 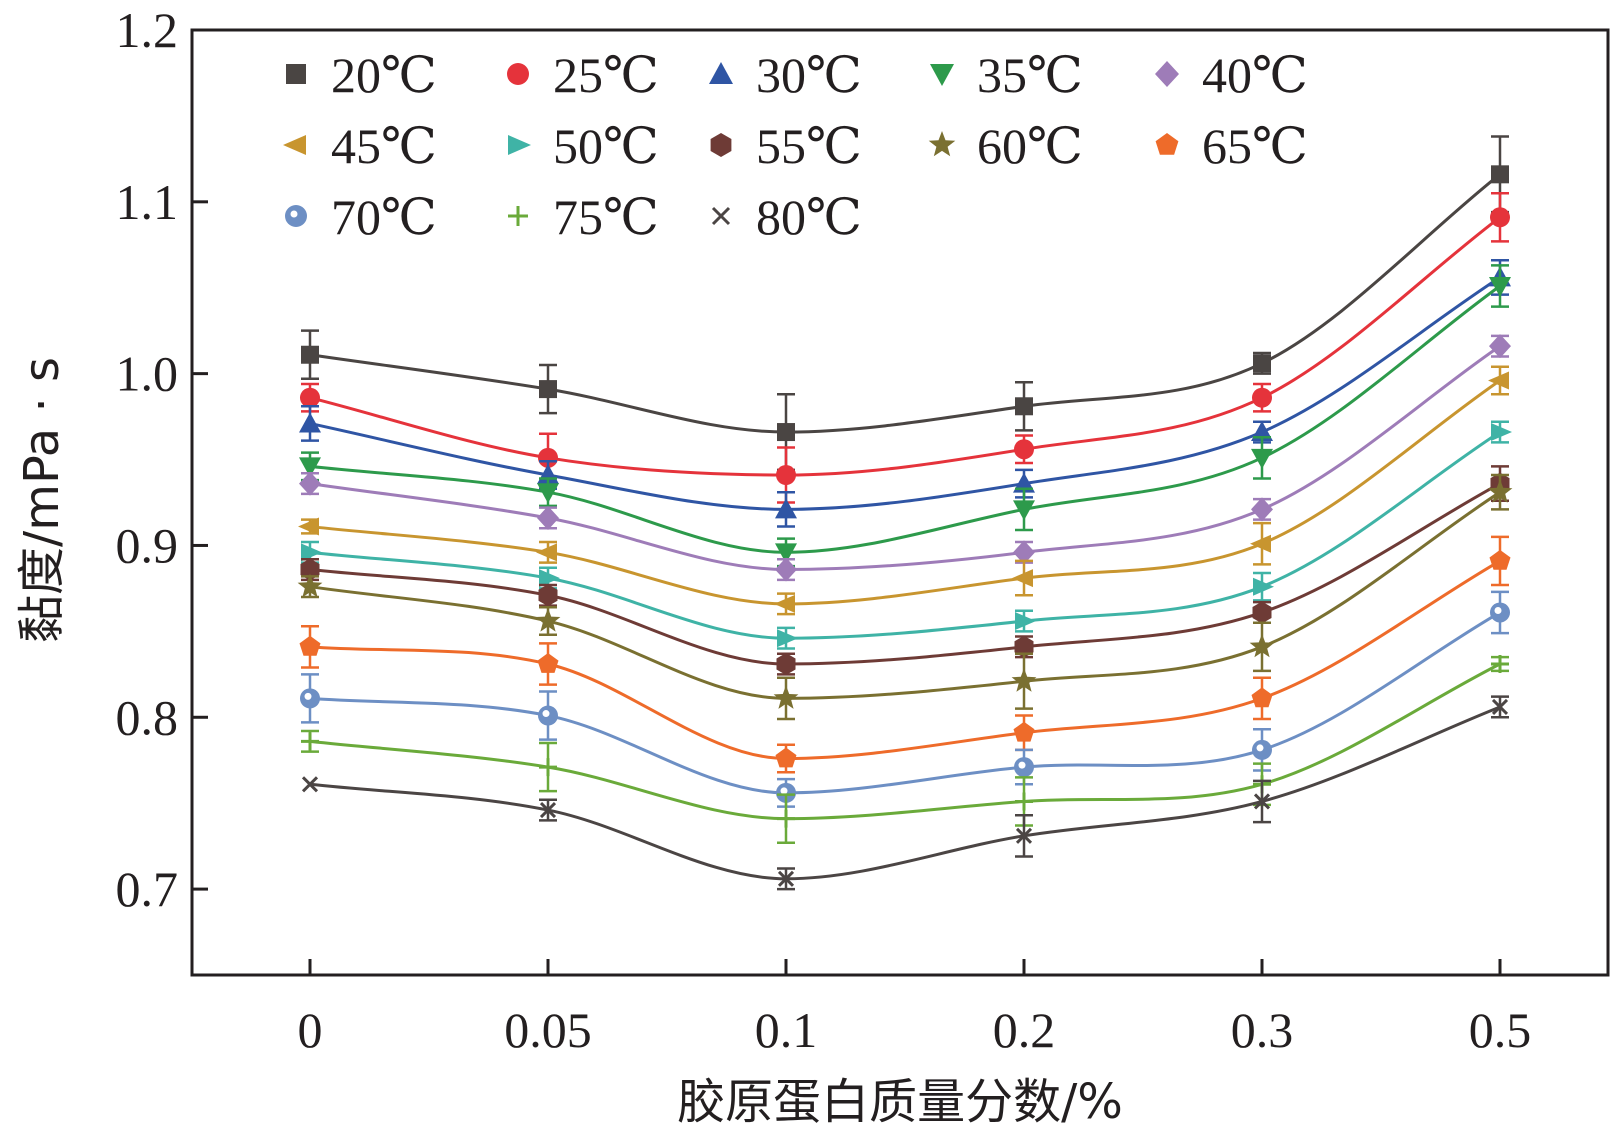 What do you see at coordinates (1255, 75) in the screenshot?
I see `legend-label: 40℃` at bounding box center [1255, 75].